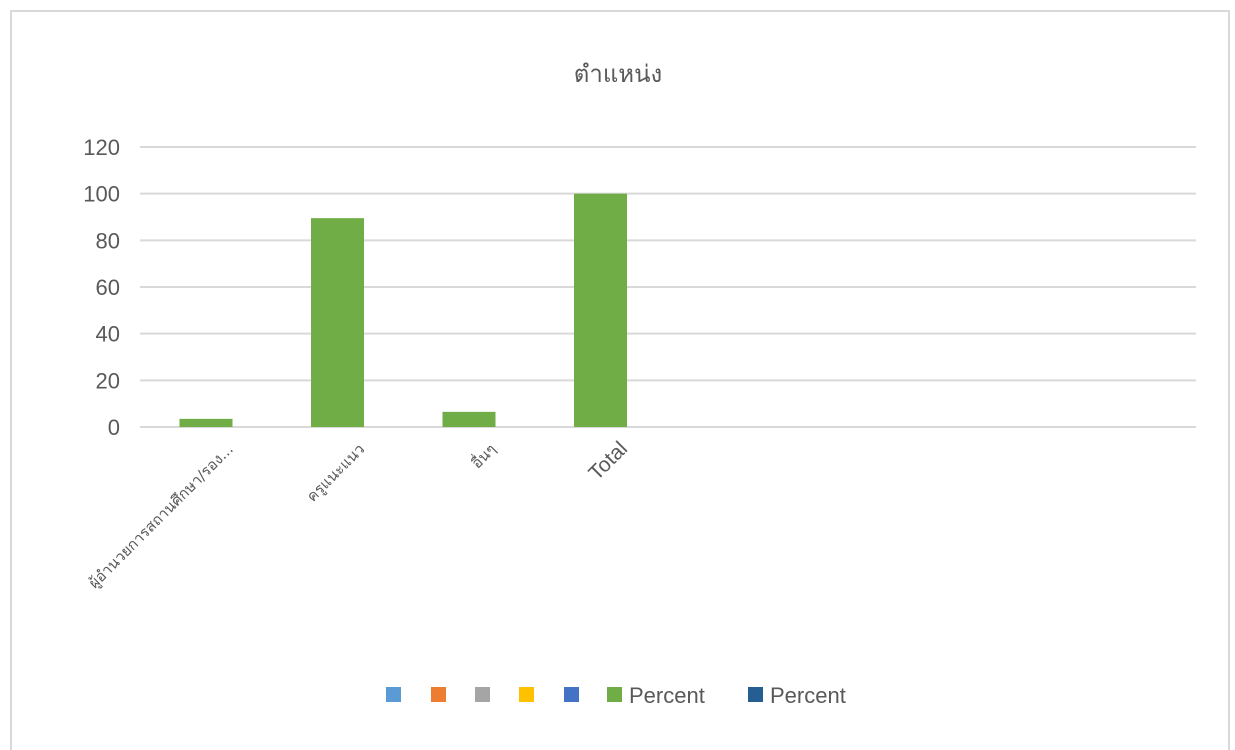 The image size is (1235, 750). What do you see at coordinates (618, 74) in the screenshot?
I see `chart-title: ตำแหน่ง` at bounding box center [618, 74].